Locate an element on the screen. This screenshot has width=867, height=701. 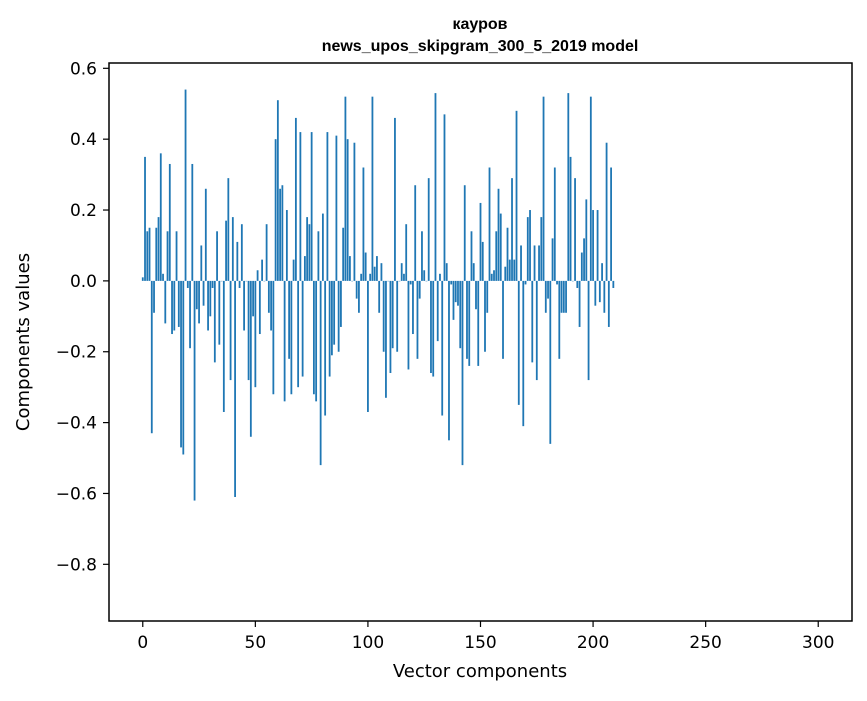
y-tick-label: 0.4 is located at coordinates (83, 140).